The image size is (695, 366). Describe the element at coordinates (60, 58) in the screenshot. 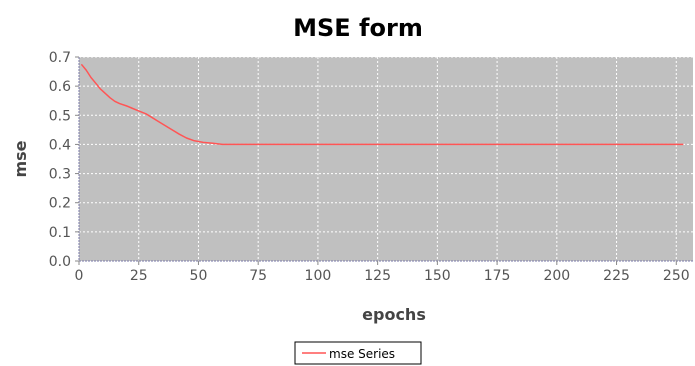

I see `y-tick-label: 0.7` at that location.